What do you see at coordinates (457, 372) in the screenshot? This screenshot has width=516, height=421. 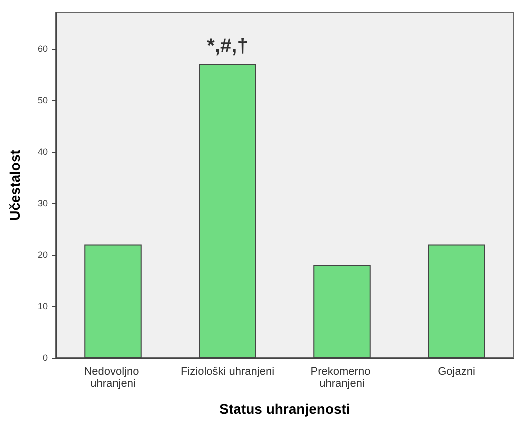 I see `x-tick-label: Gojazni` at bounding box center [457, 372].